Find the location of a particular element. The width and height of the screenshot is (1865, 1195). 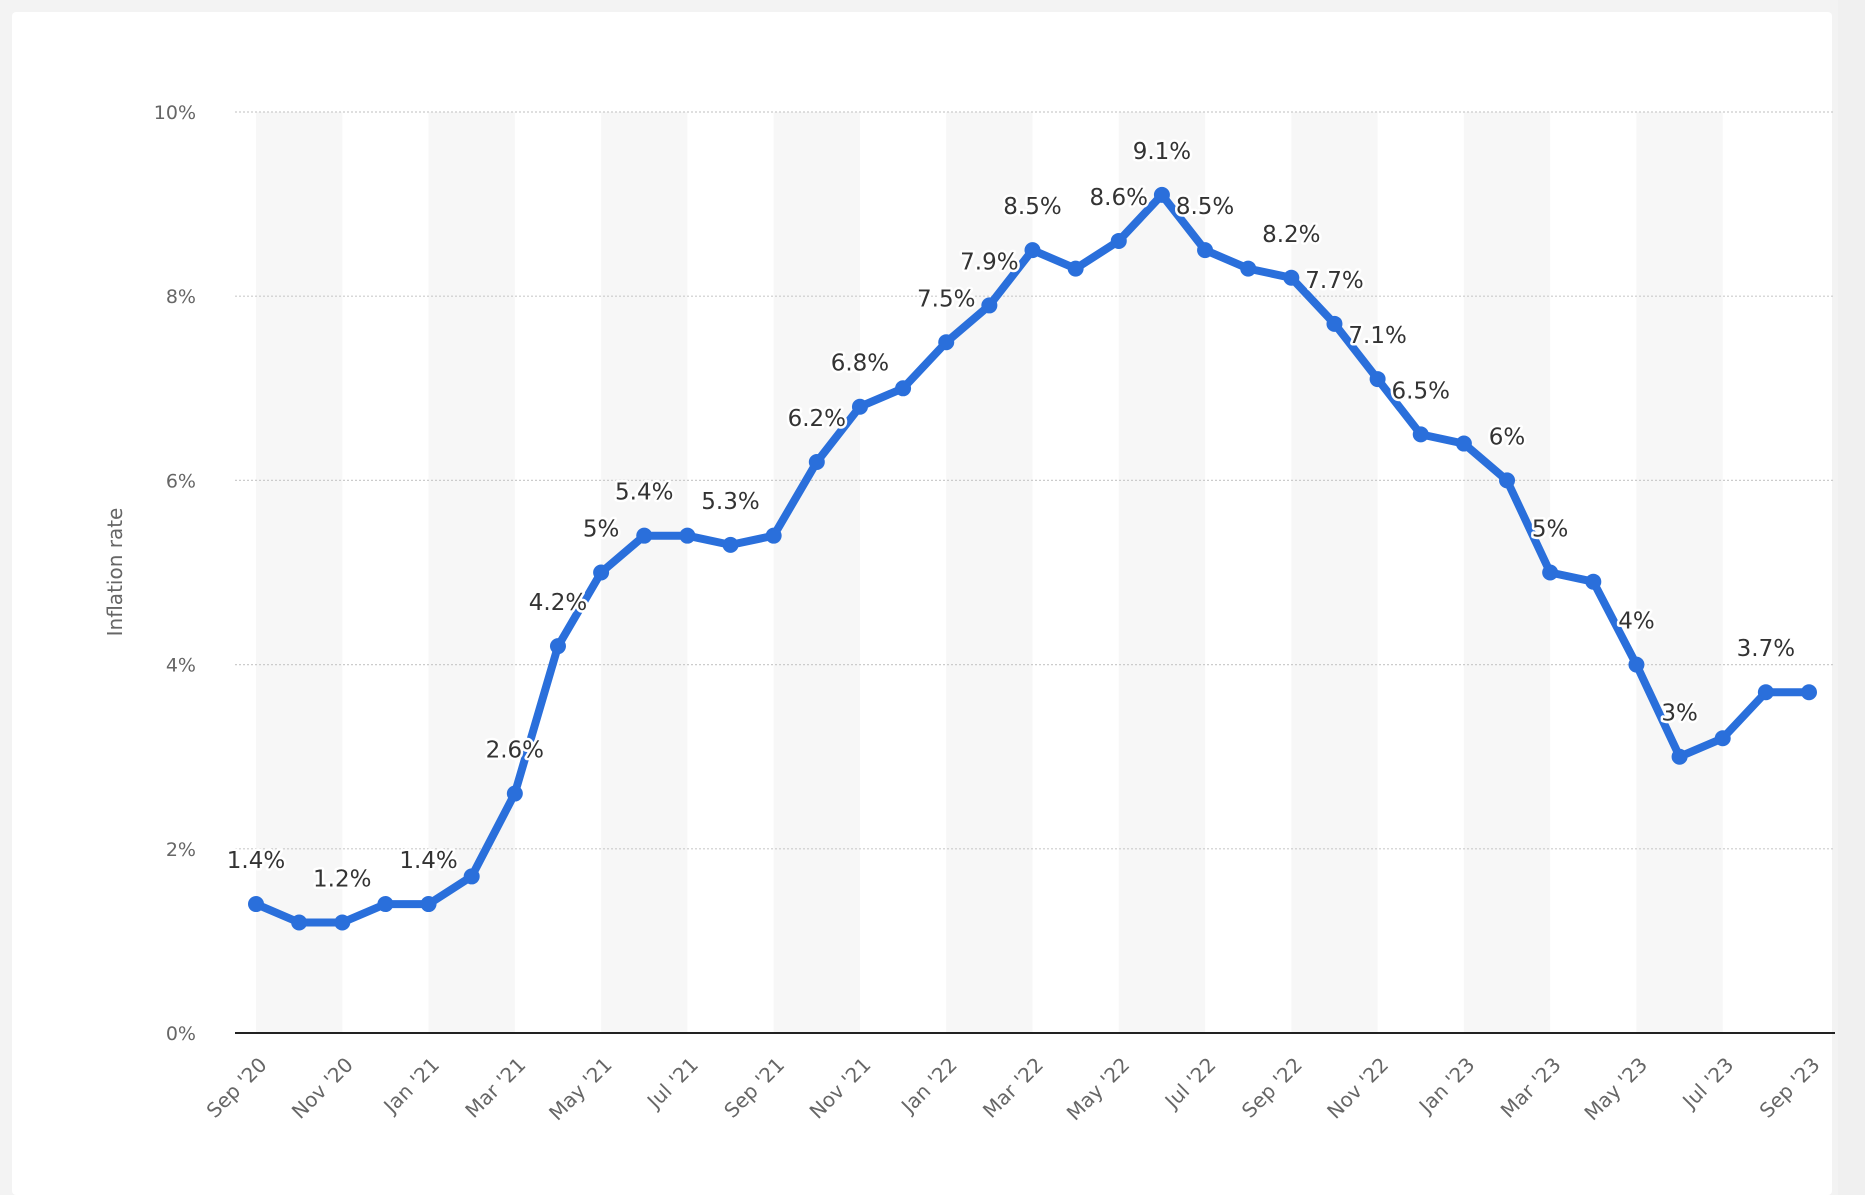

data-label: 2.6% is located at coordinates (515, 751).